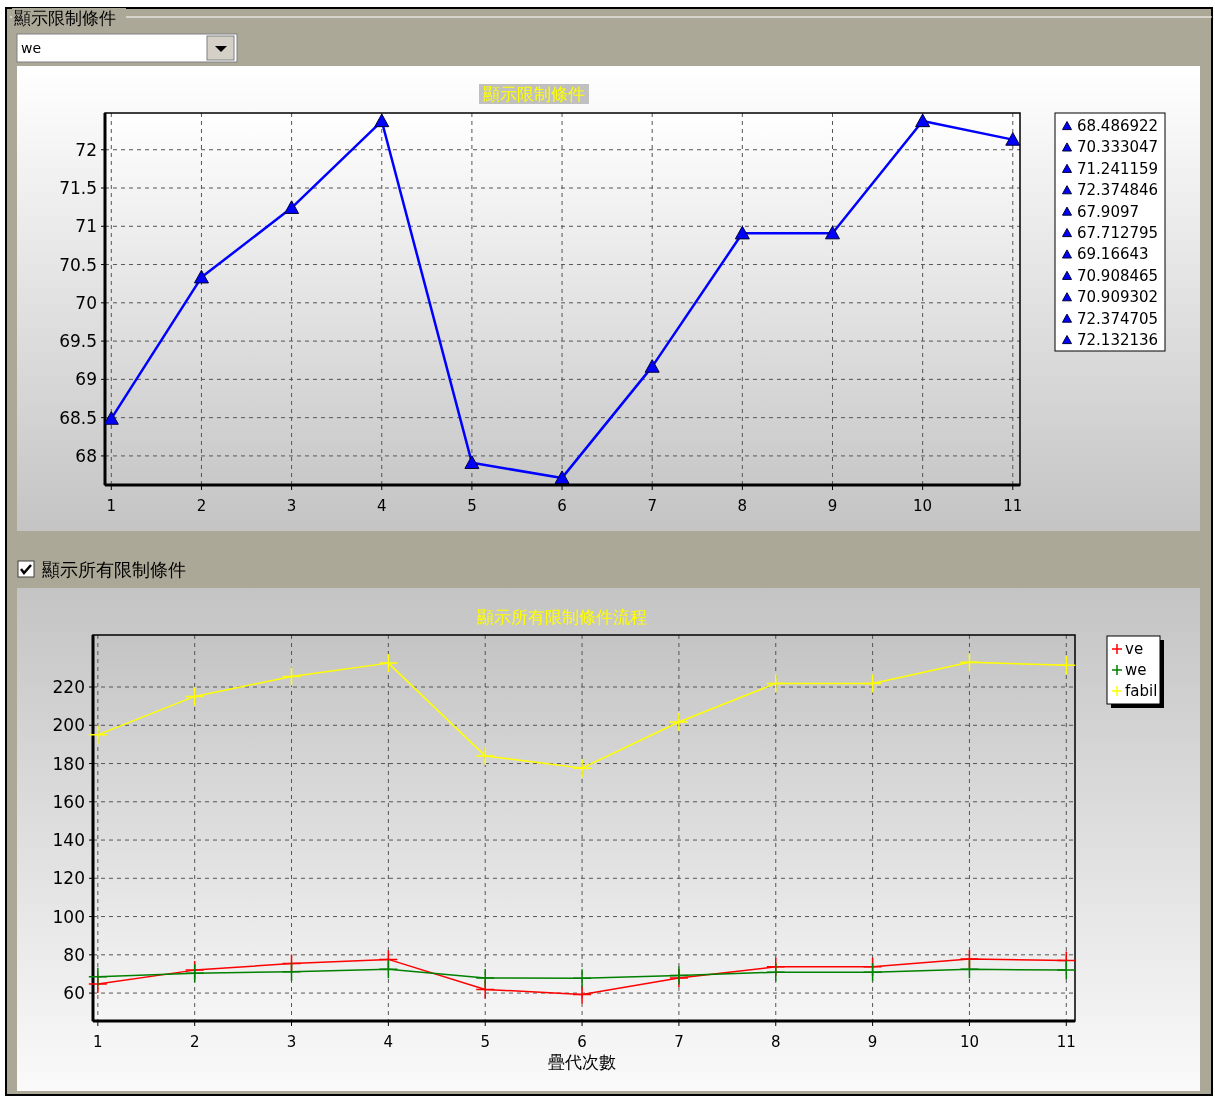 Image resolution: width=1215 pixels, height=1097 pixels. I want to click on text: 70.333047, so click(1118, 147).